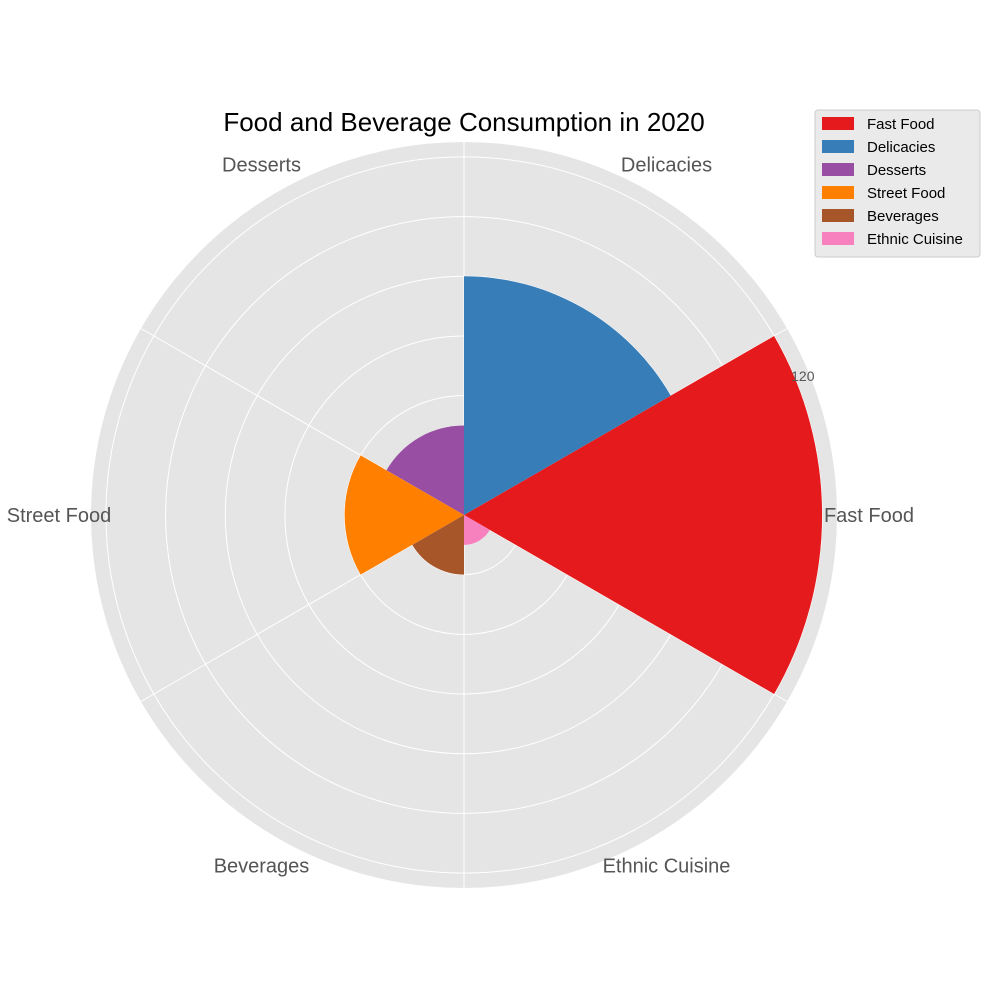 The width and height of the screenshot is (1000, 1000). What do you see at coordinates (903, 216) in the screenshot?
I see `legend-label-beverages: Beverages` at bounding box center [903, 216].